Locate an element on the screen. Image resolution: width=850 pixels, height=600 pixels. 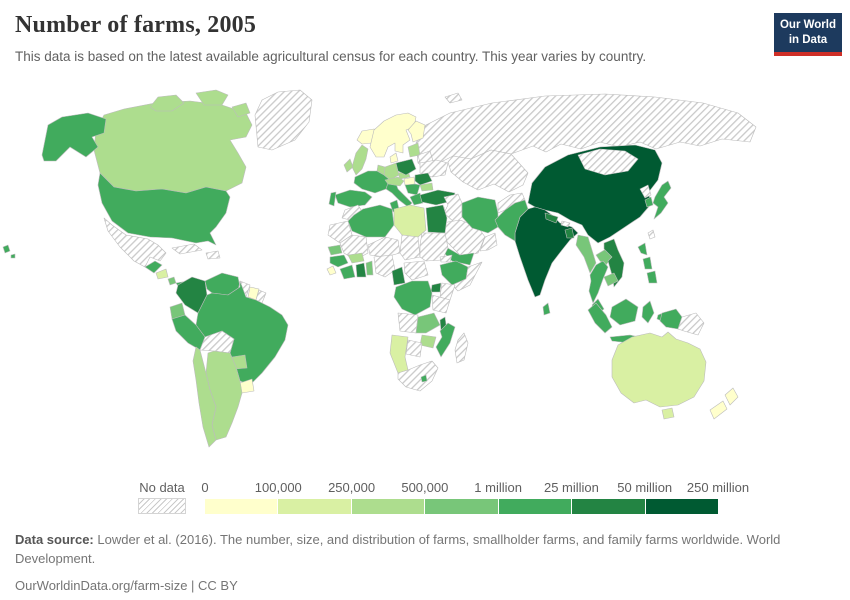
country-papua-new-guinea is located at coordinates (691, 324).